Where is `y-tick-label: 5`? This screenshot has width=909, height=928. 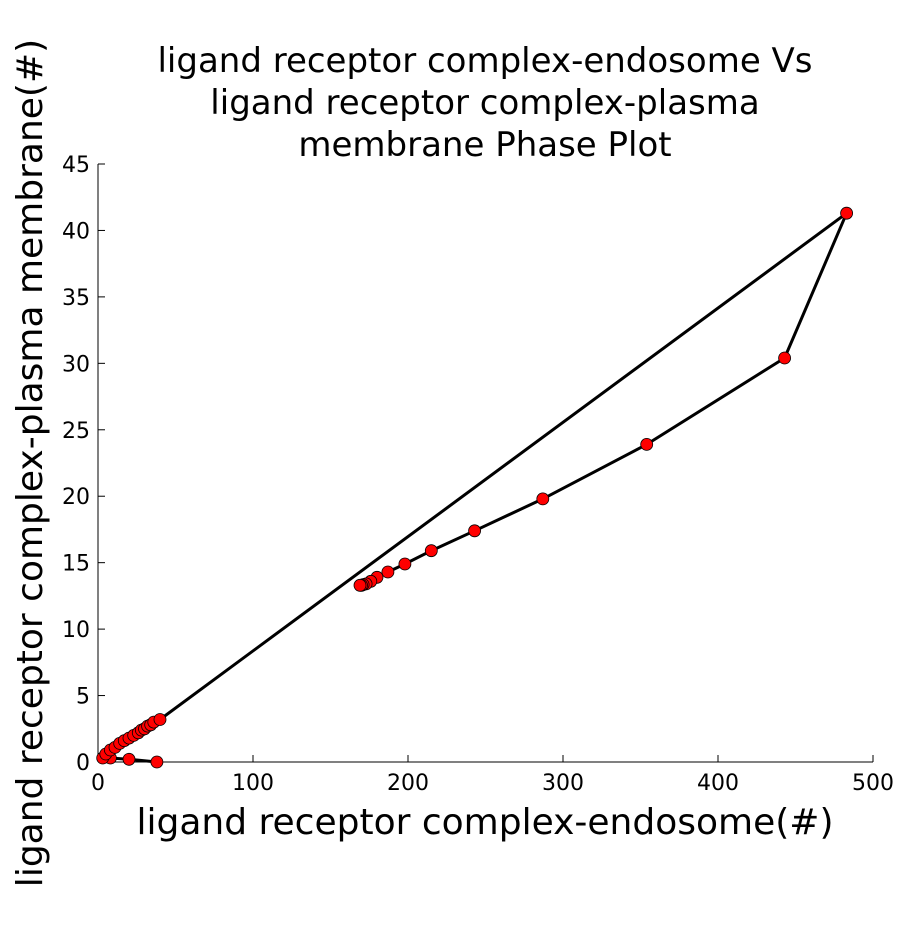
y-tick-label: 5 is located at coordinates (83, 697).